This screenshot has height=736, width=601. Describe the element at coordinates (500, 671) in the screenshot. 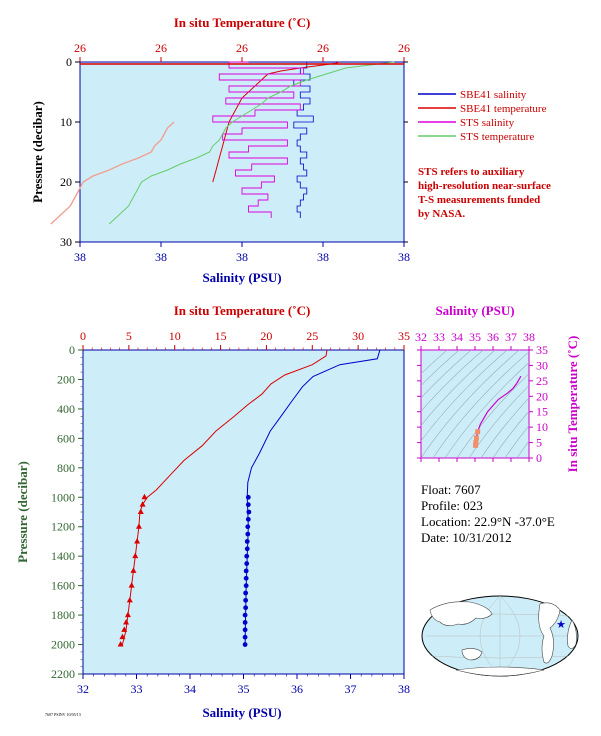

I see `map-land-antarctica` at that location.